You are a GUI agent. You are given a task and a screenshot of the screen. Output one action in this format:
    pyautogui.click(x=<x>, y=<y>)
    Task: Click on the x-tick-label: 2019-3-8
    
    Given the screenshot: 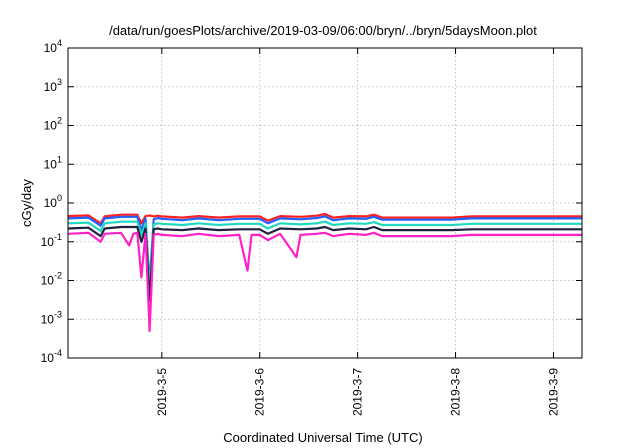 What is the action you would take?
    pyautogui.click(x=456, y=392)
    